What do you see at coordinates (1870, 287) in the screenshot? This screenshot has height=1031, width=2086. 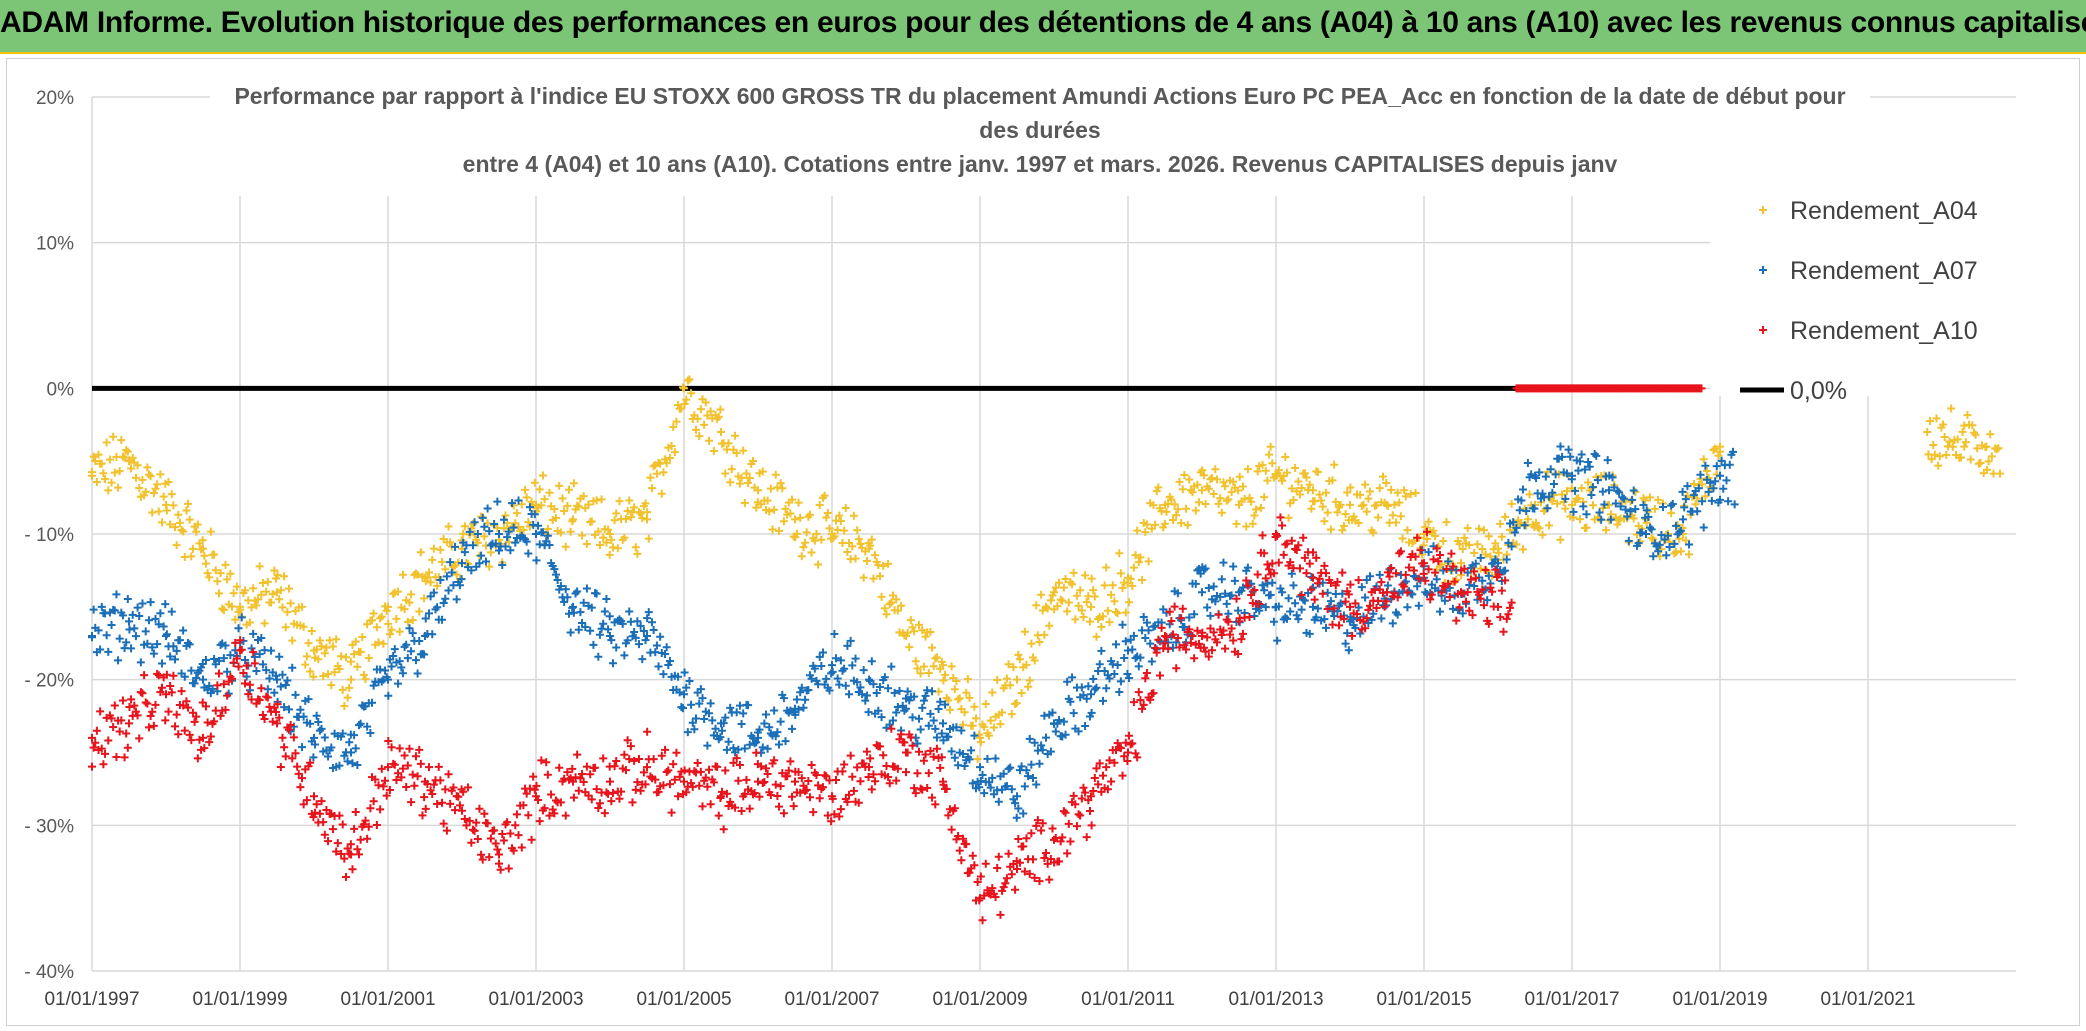 I see `legend-background` at bounding box center [1870, 287].